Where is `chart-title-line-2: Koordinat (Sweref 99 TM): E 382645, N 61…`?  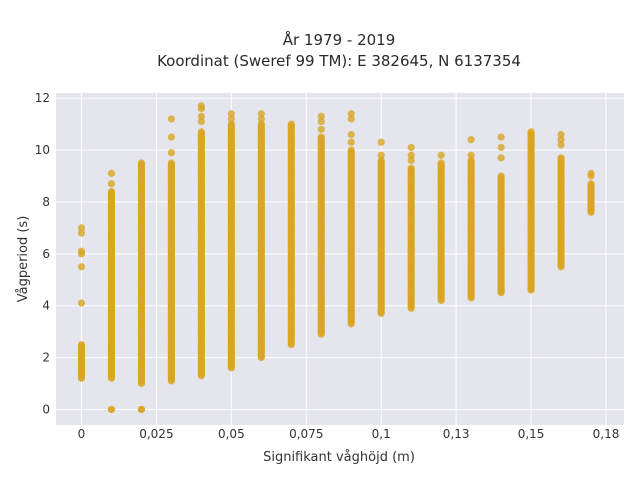 chart-title-line-2: Koordinat (Sweref 99 TM): E 382645, N 61… is located at coordinates (339, 61).